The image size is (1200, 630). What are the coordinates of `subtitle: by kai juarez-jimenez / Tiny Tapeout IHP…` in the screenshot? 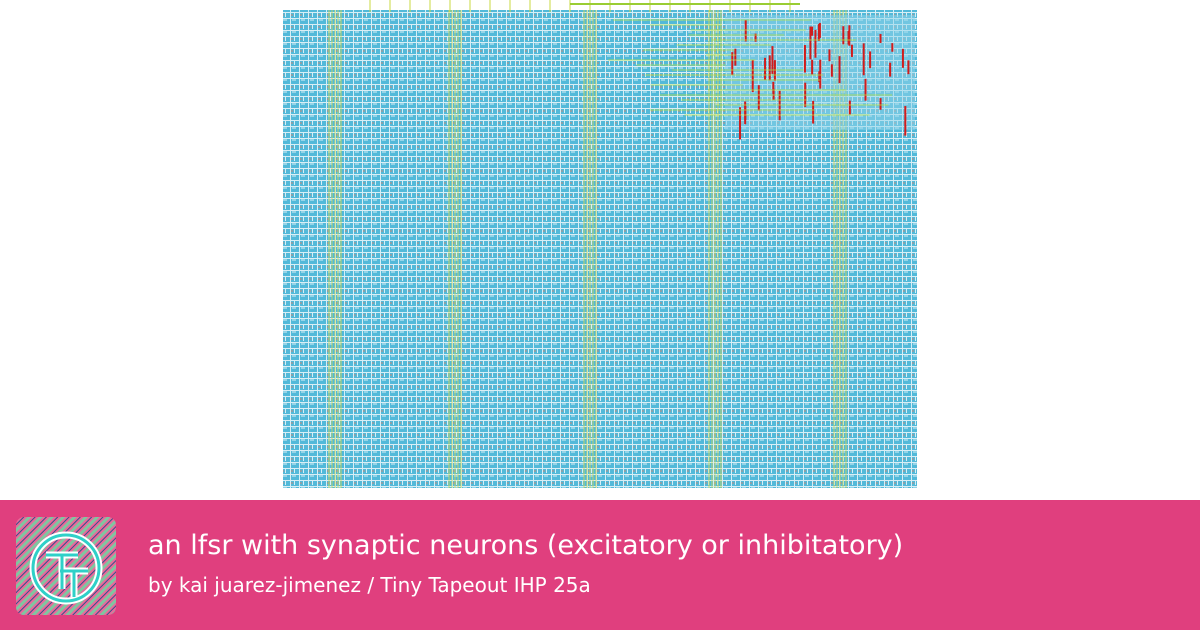 It's located at (369, 585).